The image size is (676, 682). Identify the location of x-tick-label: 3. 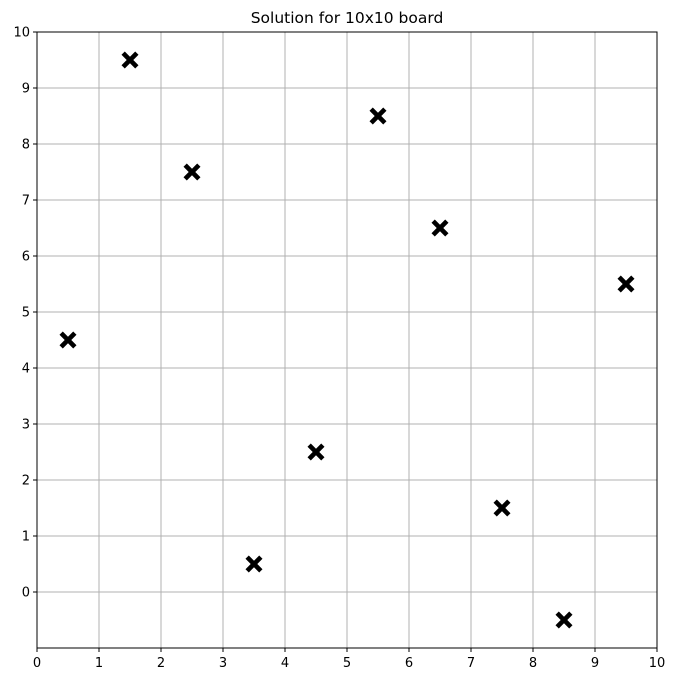
(223, 663).